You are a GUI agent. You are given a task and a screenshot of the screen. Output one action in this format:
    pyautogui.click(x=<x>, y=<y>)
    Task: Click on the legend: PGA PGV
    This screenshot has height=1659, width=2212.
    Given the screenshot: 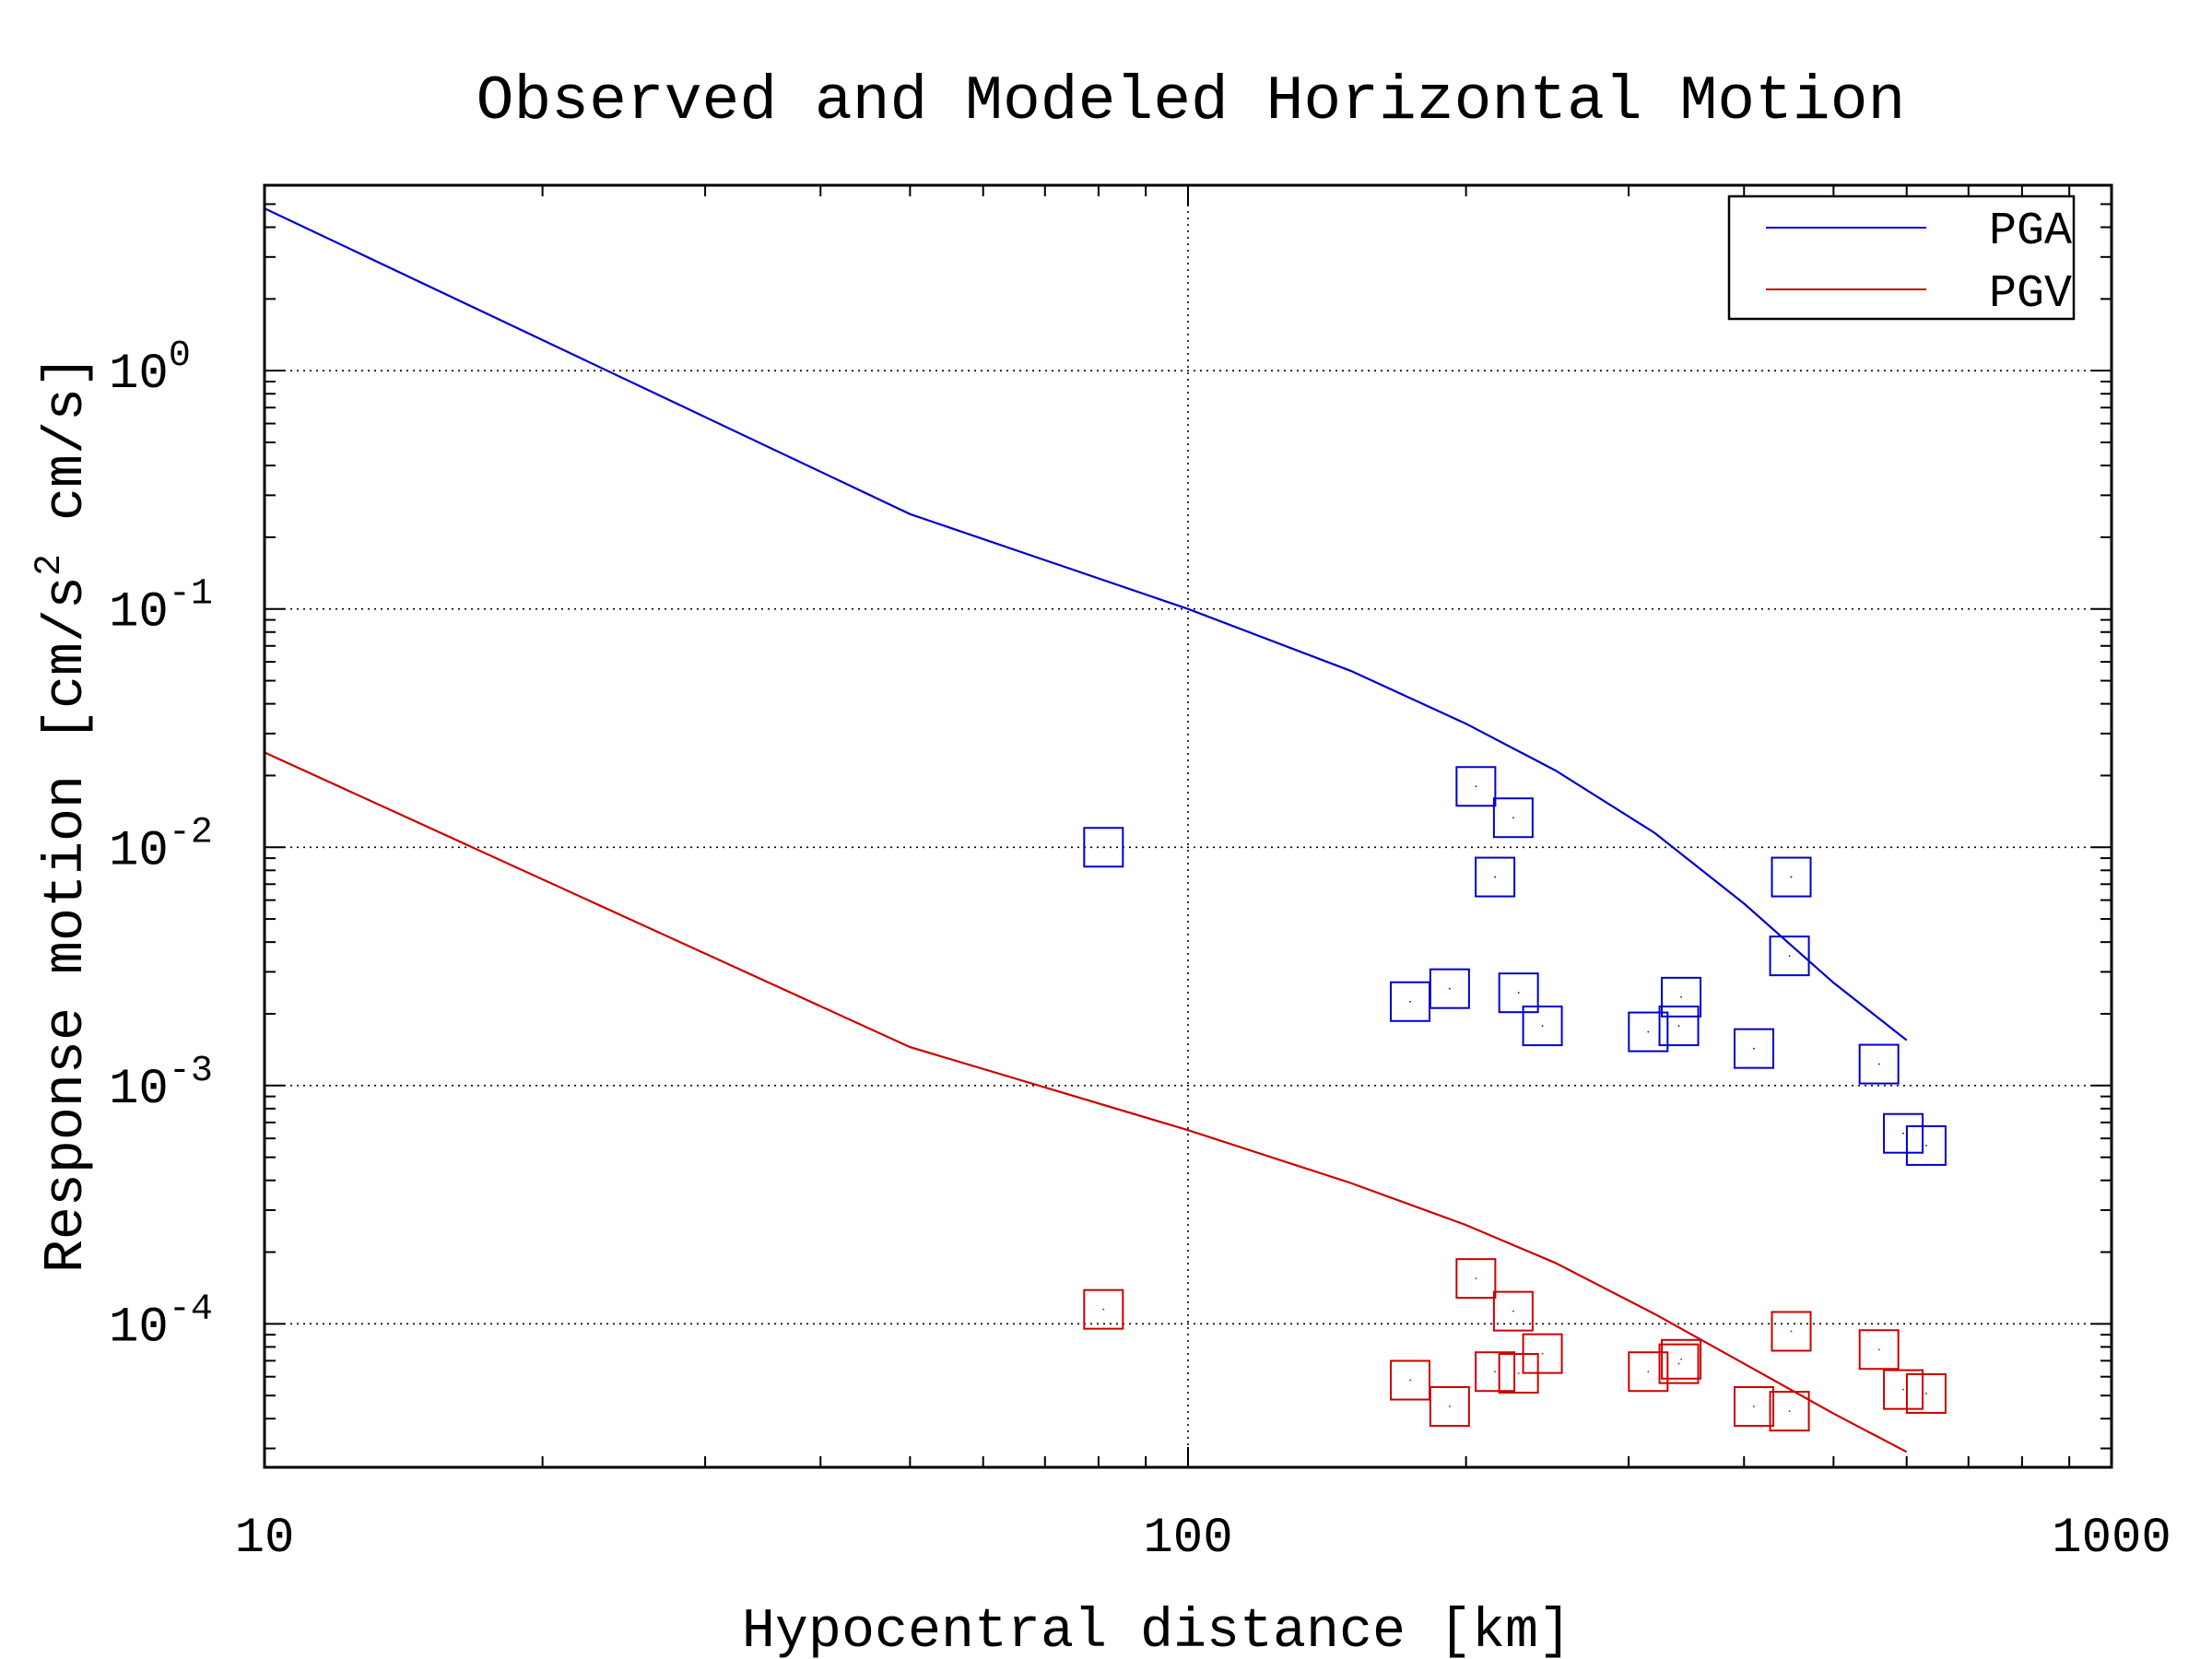 What is the action you would take?
    pyautogui.click(x=1901, y=257)
    